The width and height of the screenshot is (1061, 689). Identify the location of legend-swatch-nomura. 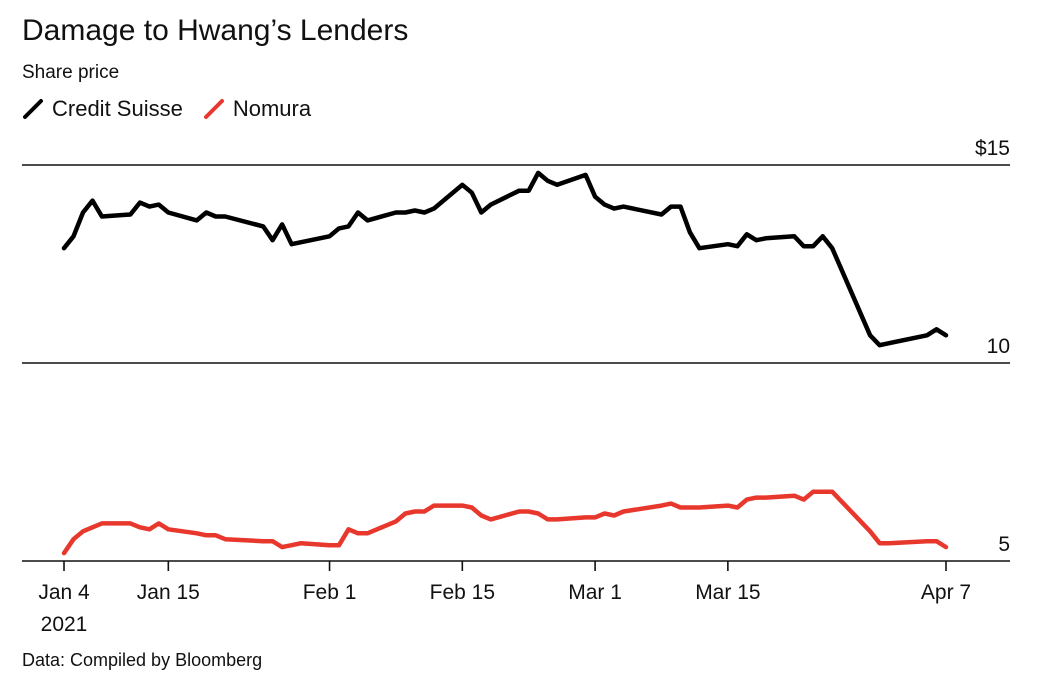
(213, 109).